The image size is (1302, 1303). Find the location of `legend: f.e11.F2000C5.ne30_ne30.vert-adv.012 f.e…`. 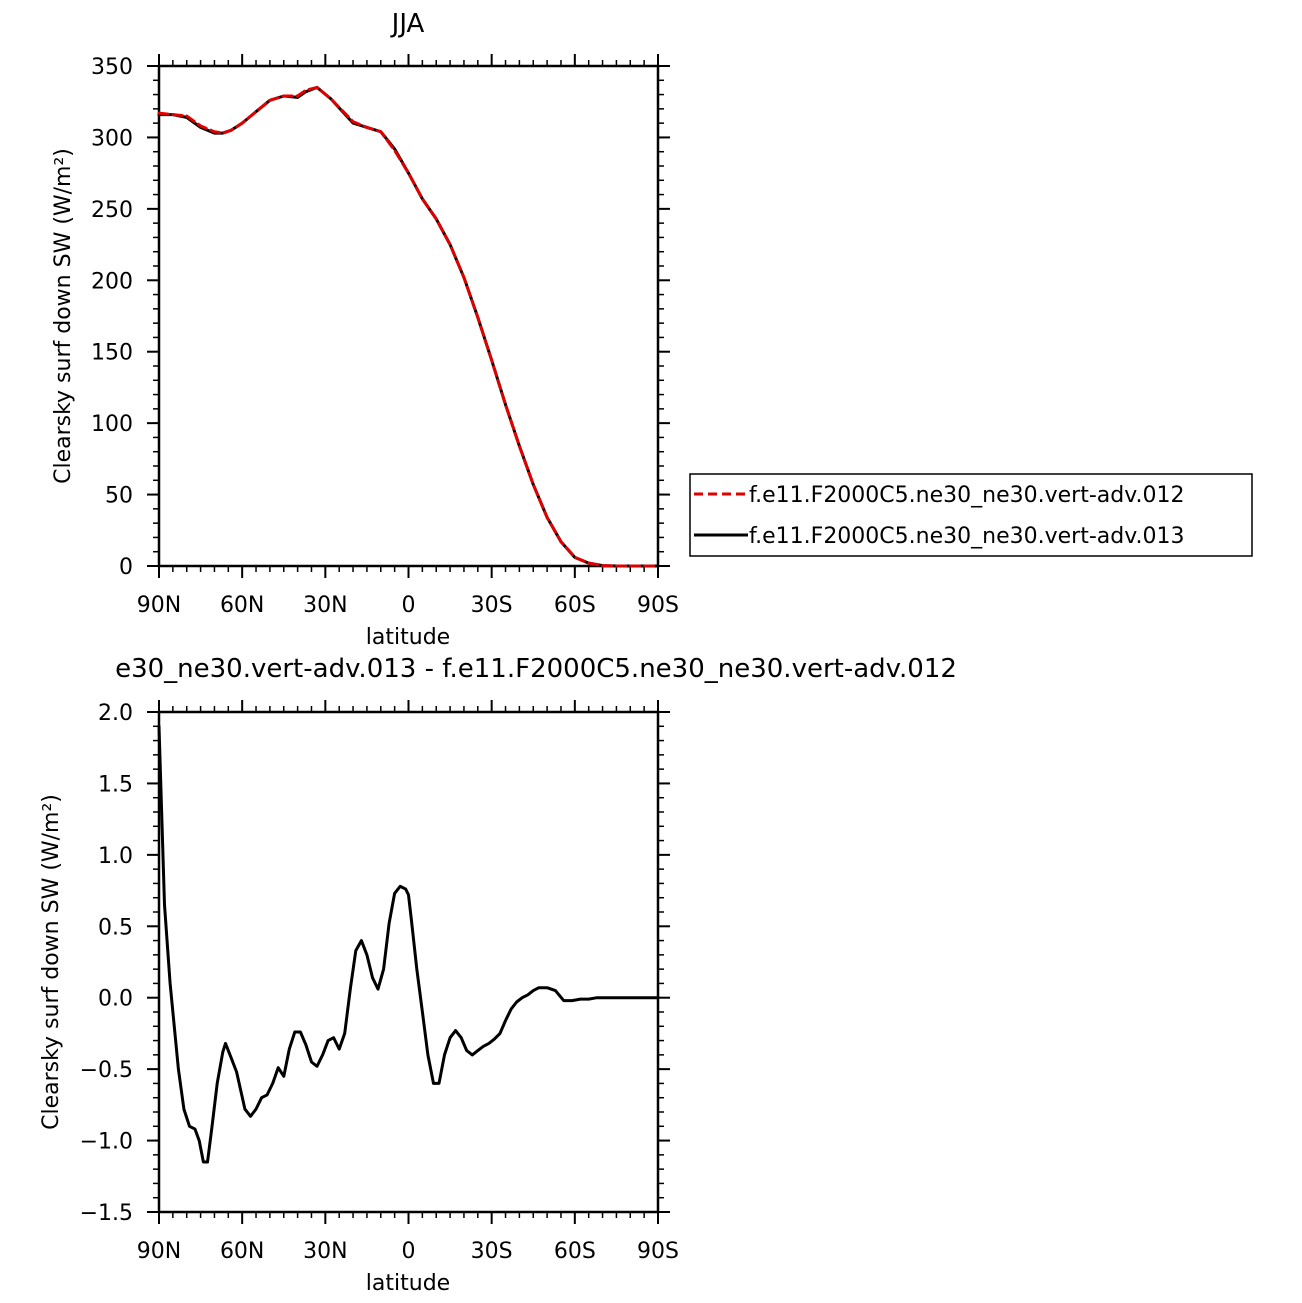

legend: f.e11.F2000C5.ne30_ne30.vert-adv.012 f.e… is located at coordinates (971, 515).